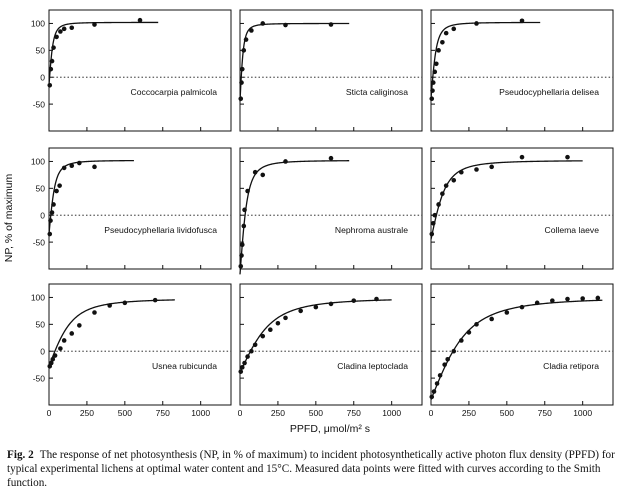 The image size is (625, 496). I want to click on species-label: Pseudocyphellaria delisea, so click(549, 92).